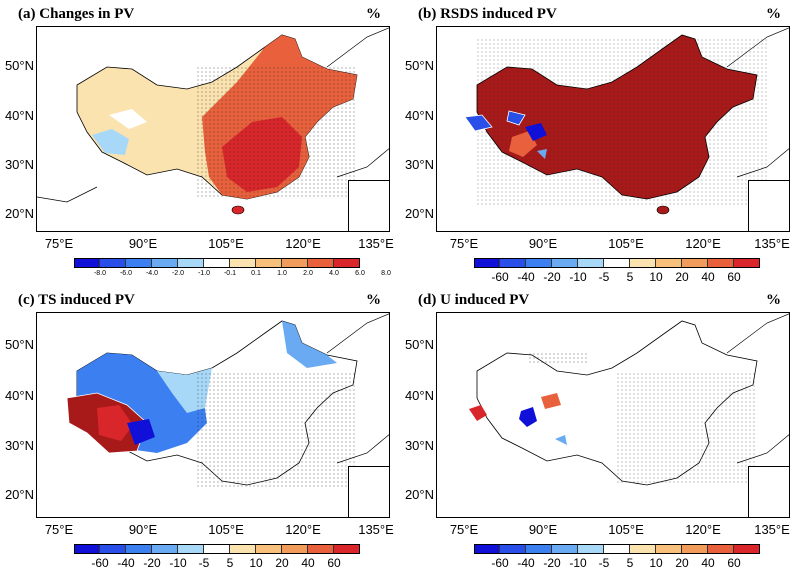 The width and height of the screenshot is (799, 577). I want to click on colorbar-tick-label: -6.0, so click(126, 273).